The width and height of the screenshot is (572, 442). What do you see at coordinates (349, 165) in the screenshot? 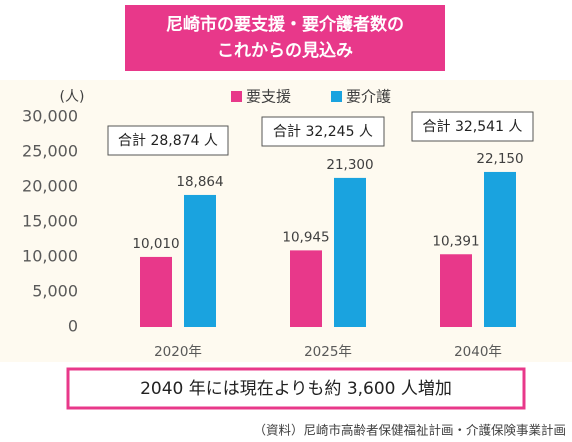
I see `value-label: 21,300` at bounding box center [349, 165].